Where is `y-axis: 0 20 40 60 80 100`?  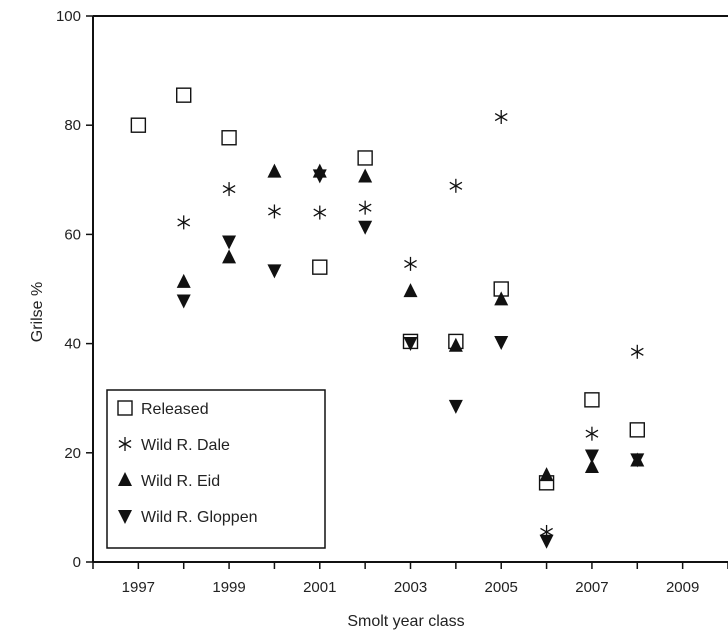
y-axis: 0 20 40 60 80 100 is located at coordinates (74, 289).